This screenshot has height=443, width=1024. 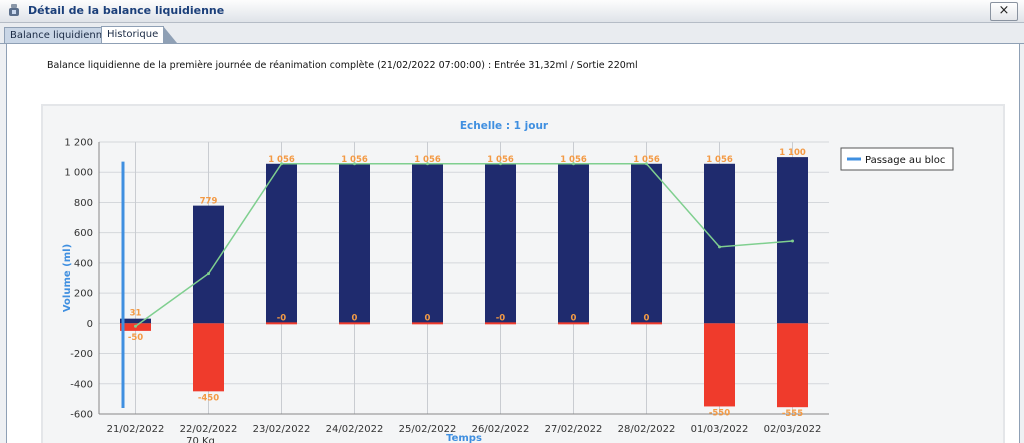 What do you see at coordinates (792, 153) in the screenshot?
I see `positive-value-label: 1 100` at bounding box center [792, 153].